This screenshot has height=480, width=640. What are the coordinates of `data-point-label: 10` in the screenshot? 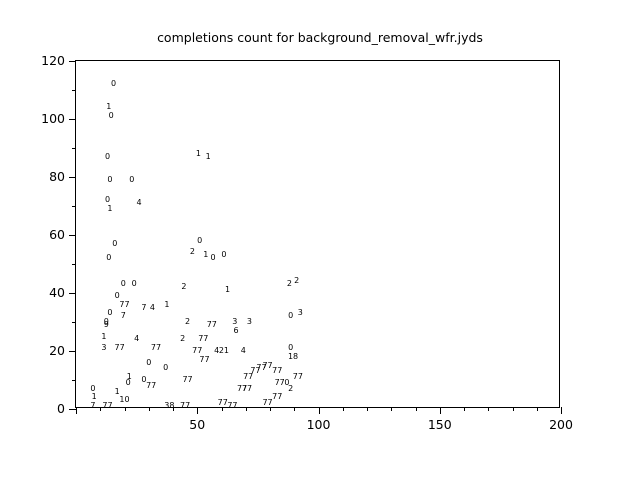 It's located at (124, 400).